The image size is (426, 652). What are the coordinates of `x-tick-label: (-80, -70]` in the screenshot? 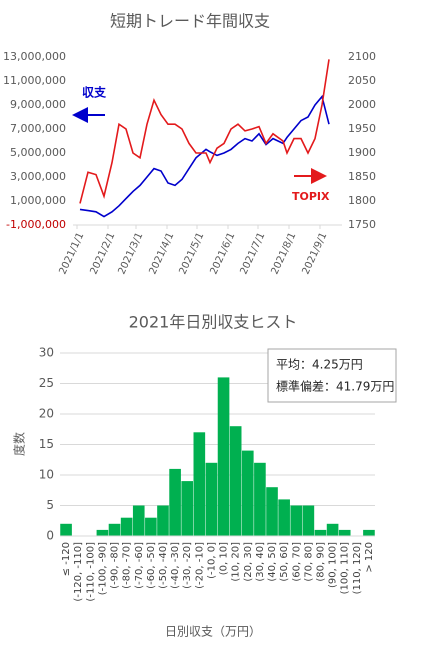 It's located at (127, 565).